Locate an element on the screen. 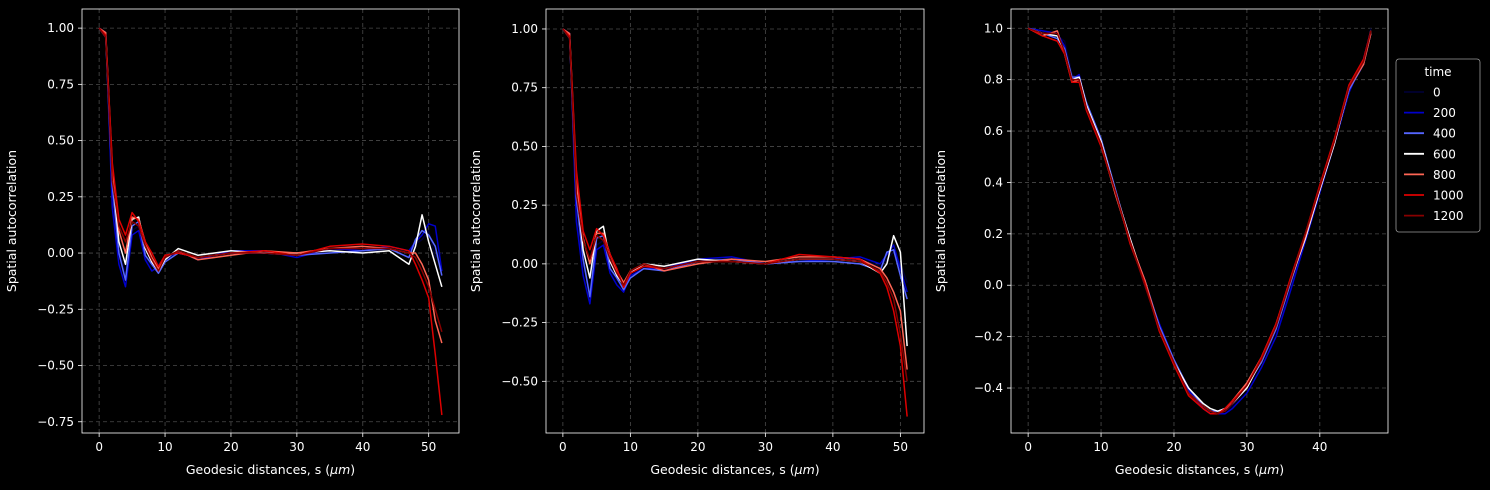  series-line-t1200 is located at coordinates (270, 179).